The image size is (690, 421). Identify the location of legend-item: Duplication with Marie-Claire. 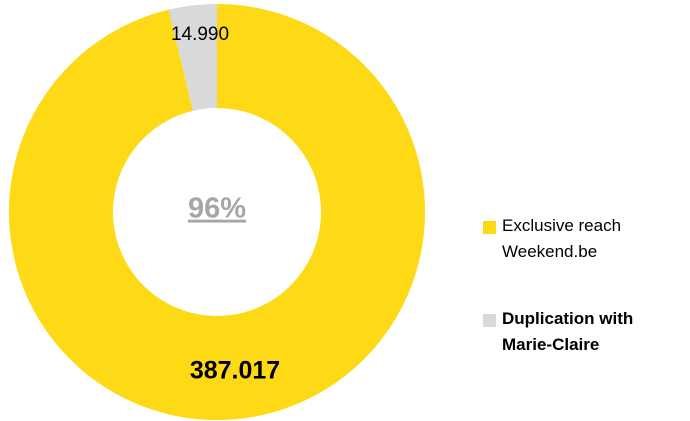
(583, 333).